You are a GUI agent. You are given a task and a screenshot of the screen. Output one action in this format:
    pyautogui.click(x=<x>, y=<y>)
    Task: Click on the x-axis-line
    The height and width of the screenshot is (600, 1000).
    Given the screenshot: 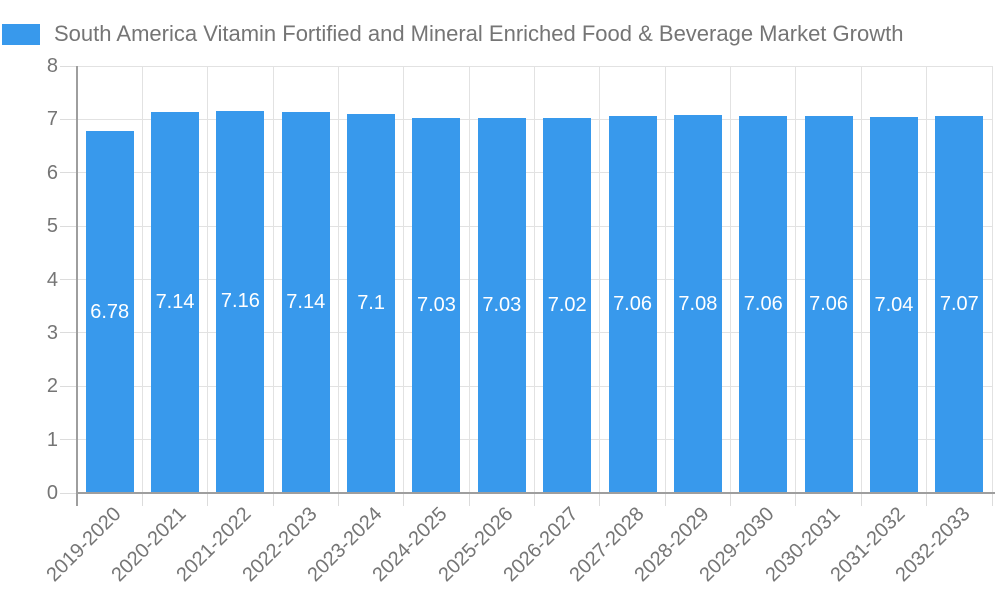 What is the action you would take?
    pyautogui.click(x=535, y=493)
    